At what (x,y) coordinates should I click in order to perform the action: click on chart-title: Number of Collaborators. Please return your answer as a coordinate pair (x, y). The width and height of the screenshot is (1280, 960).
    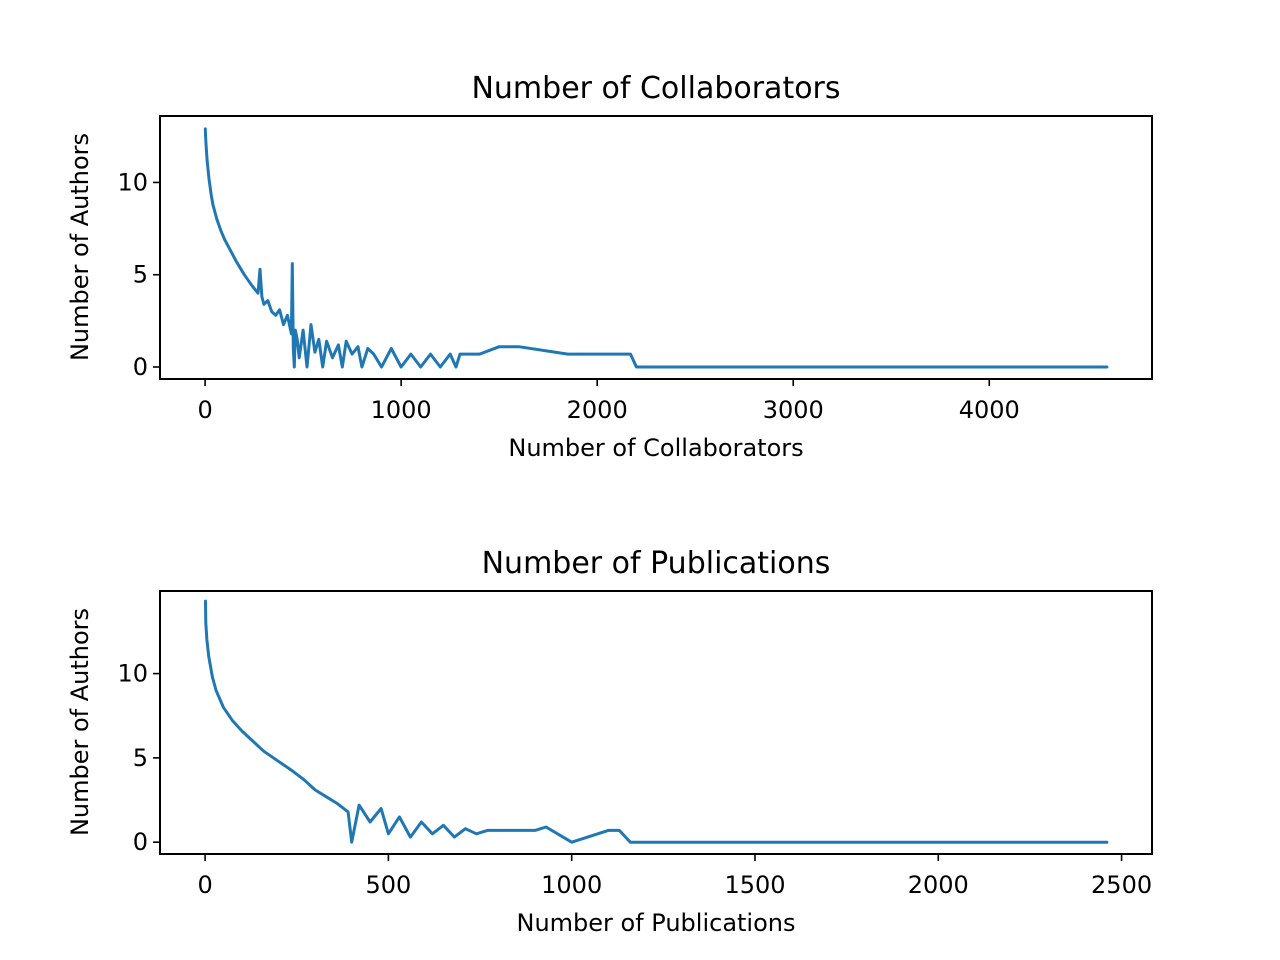
    Looking at the image, I should click on (655, 88).